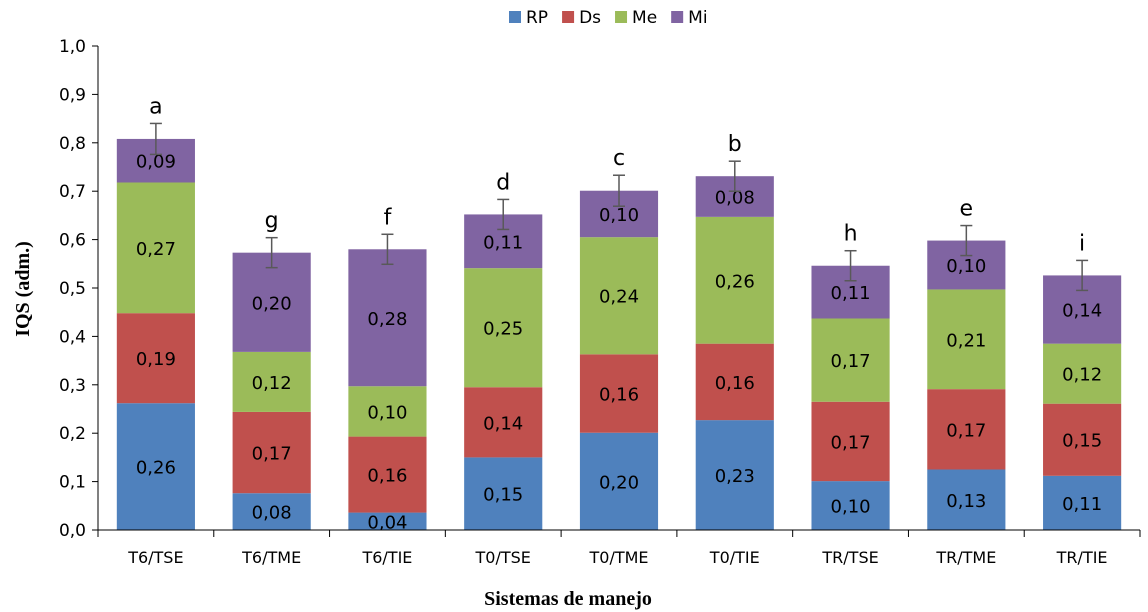  Describe the element at coordinates (618, 557) in the screenshot. I see `x-tick-label: T0/TME` at that location.